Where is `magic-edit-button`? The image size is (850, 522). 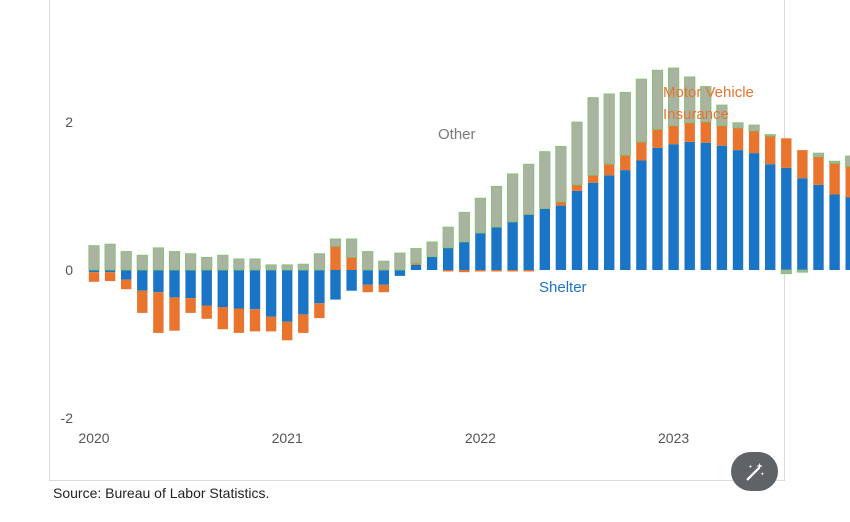
magic-edit-button is located at coordinates (754, 471).